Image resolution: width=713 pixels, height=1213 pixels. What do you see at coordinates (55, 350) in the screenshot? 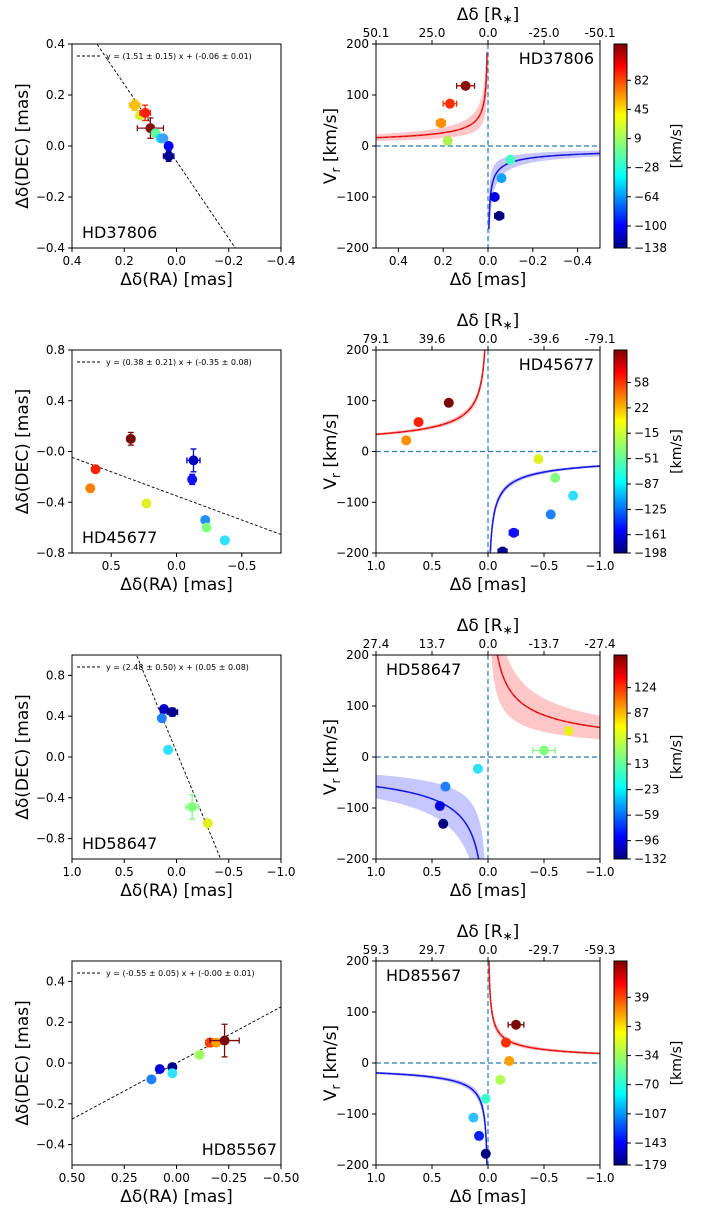
I see `y-tick-label: 0.8` at bounding box center [55, 350].